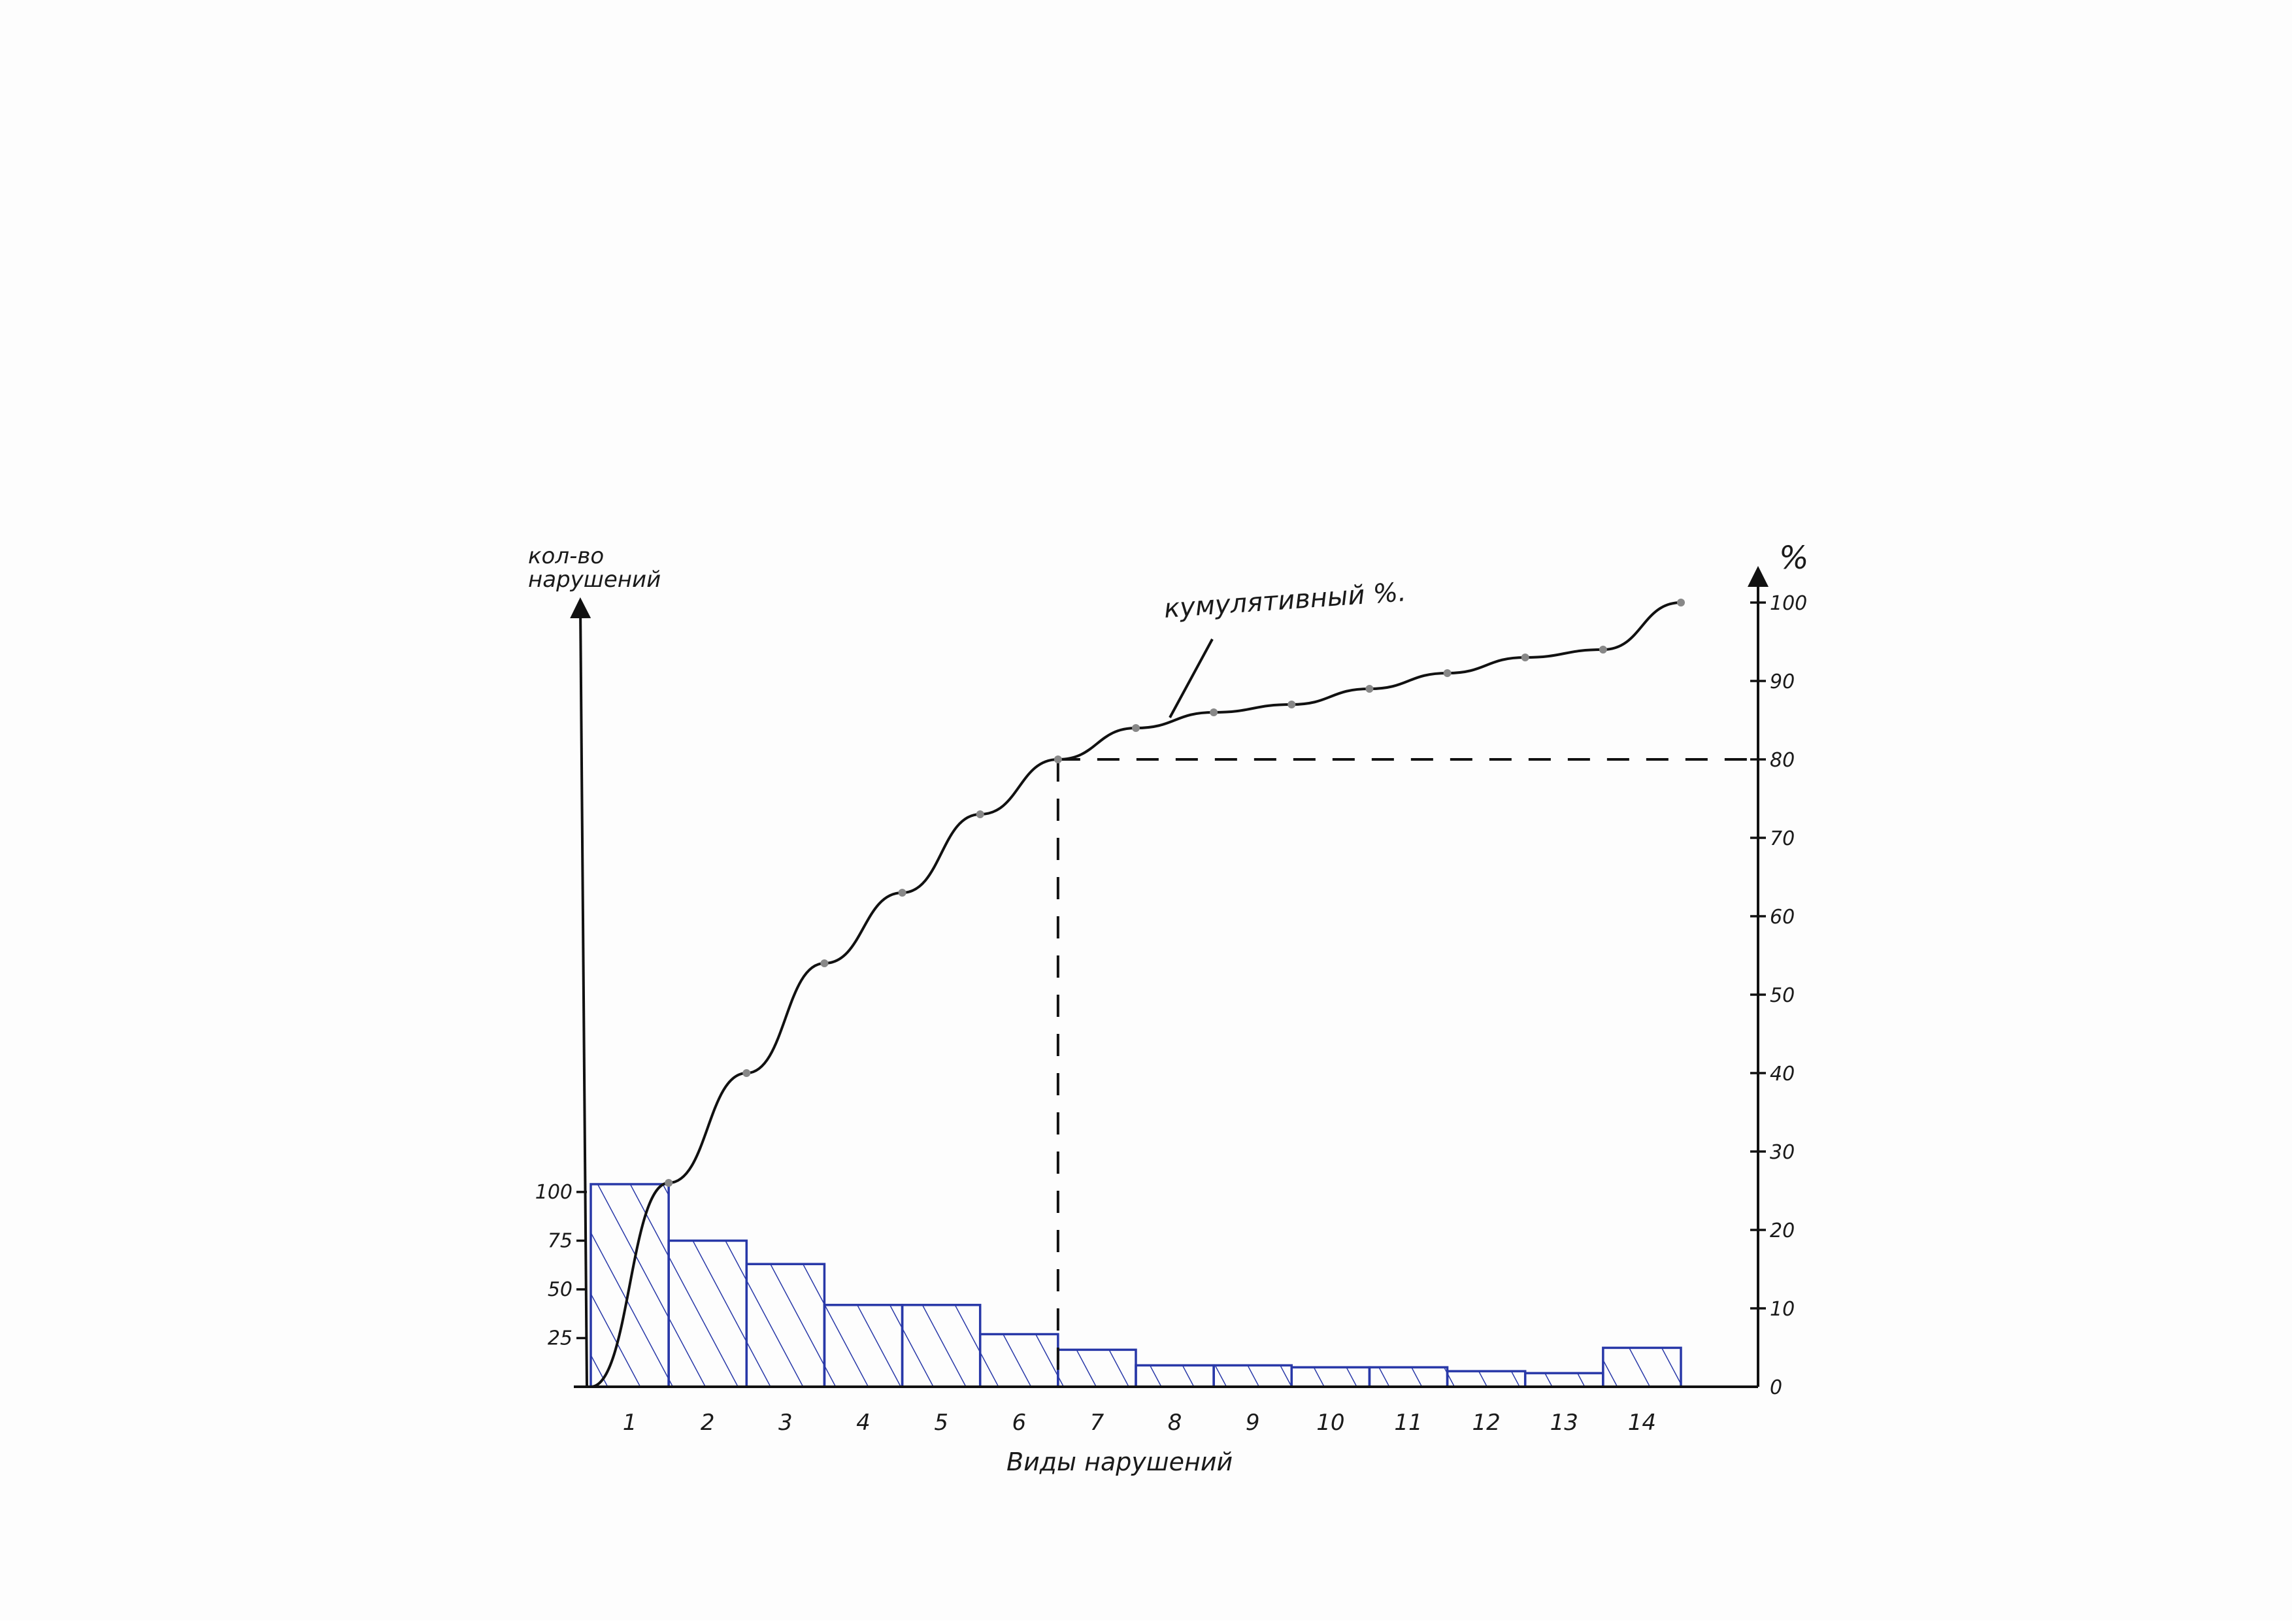 Image resolution: width=2292 pixels, height=1624 pixels. What do you see at coordinates (1783, 760) in the screenshot?
I see `right-tick-label-80: 80` at bounding box center [1783, 760].